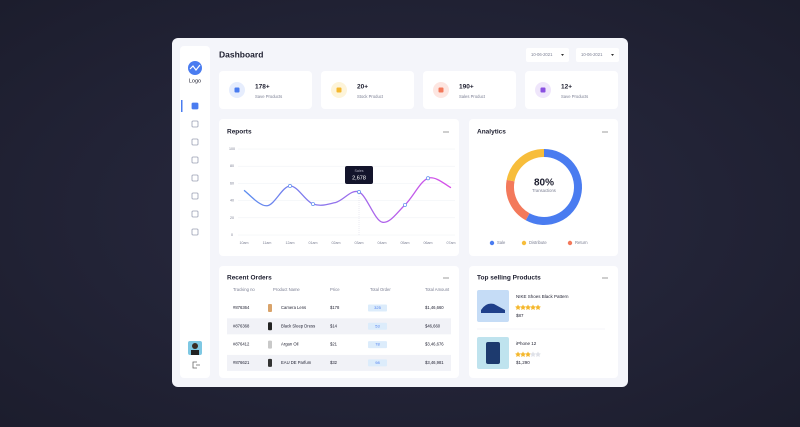 This screenshot has width=800, height=427. What do you see at coordinates (334, 362) in the screenshot?
I see `cell: $32` at bounding box center [334, 362].